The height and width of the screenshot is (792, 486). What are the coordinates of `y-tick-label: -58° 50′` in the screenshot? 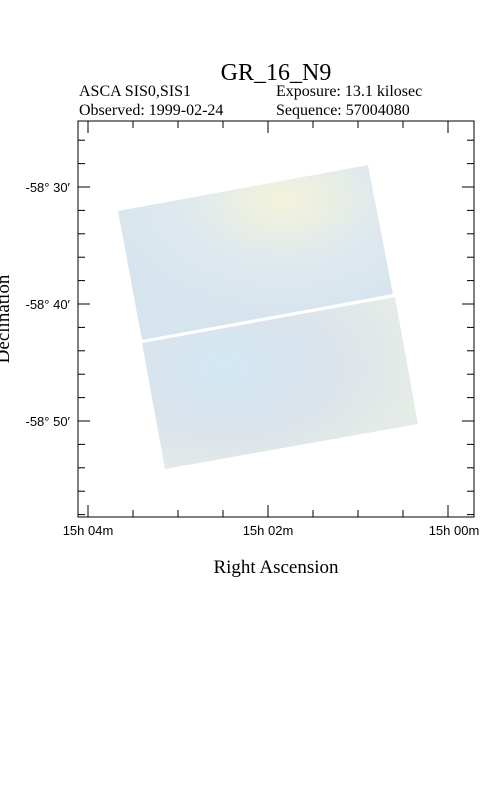 It's located at (48, 421).